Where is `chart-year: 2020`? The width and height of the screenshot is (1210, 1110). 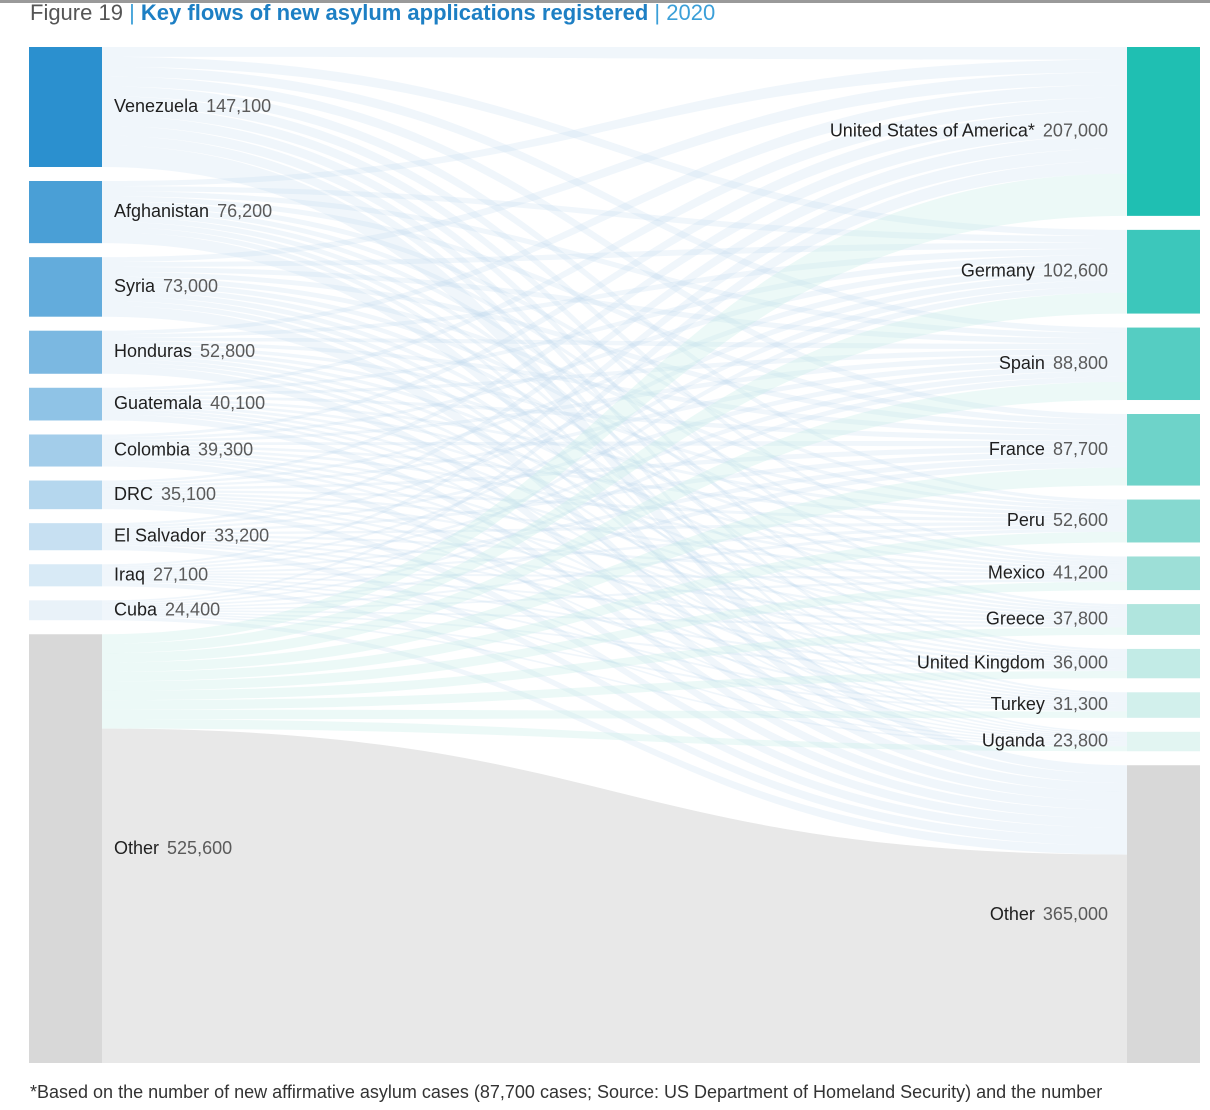
chart-year: 2020 is located at coordinates (691, 12).